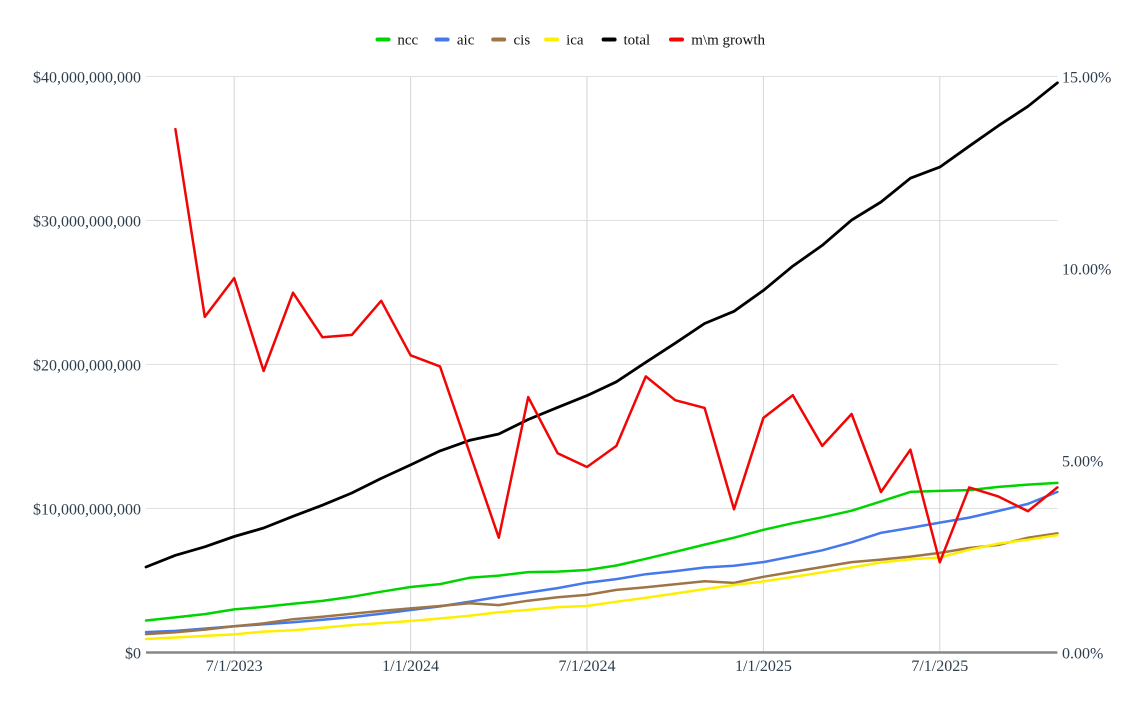 The image size is (1137, 711). I want to click on svg-text: 5.00%, so click(1082, 462).